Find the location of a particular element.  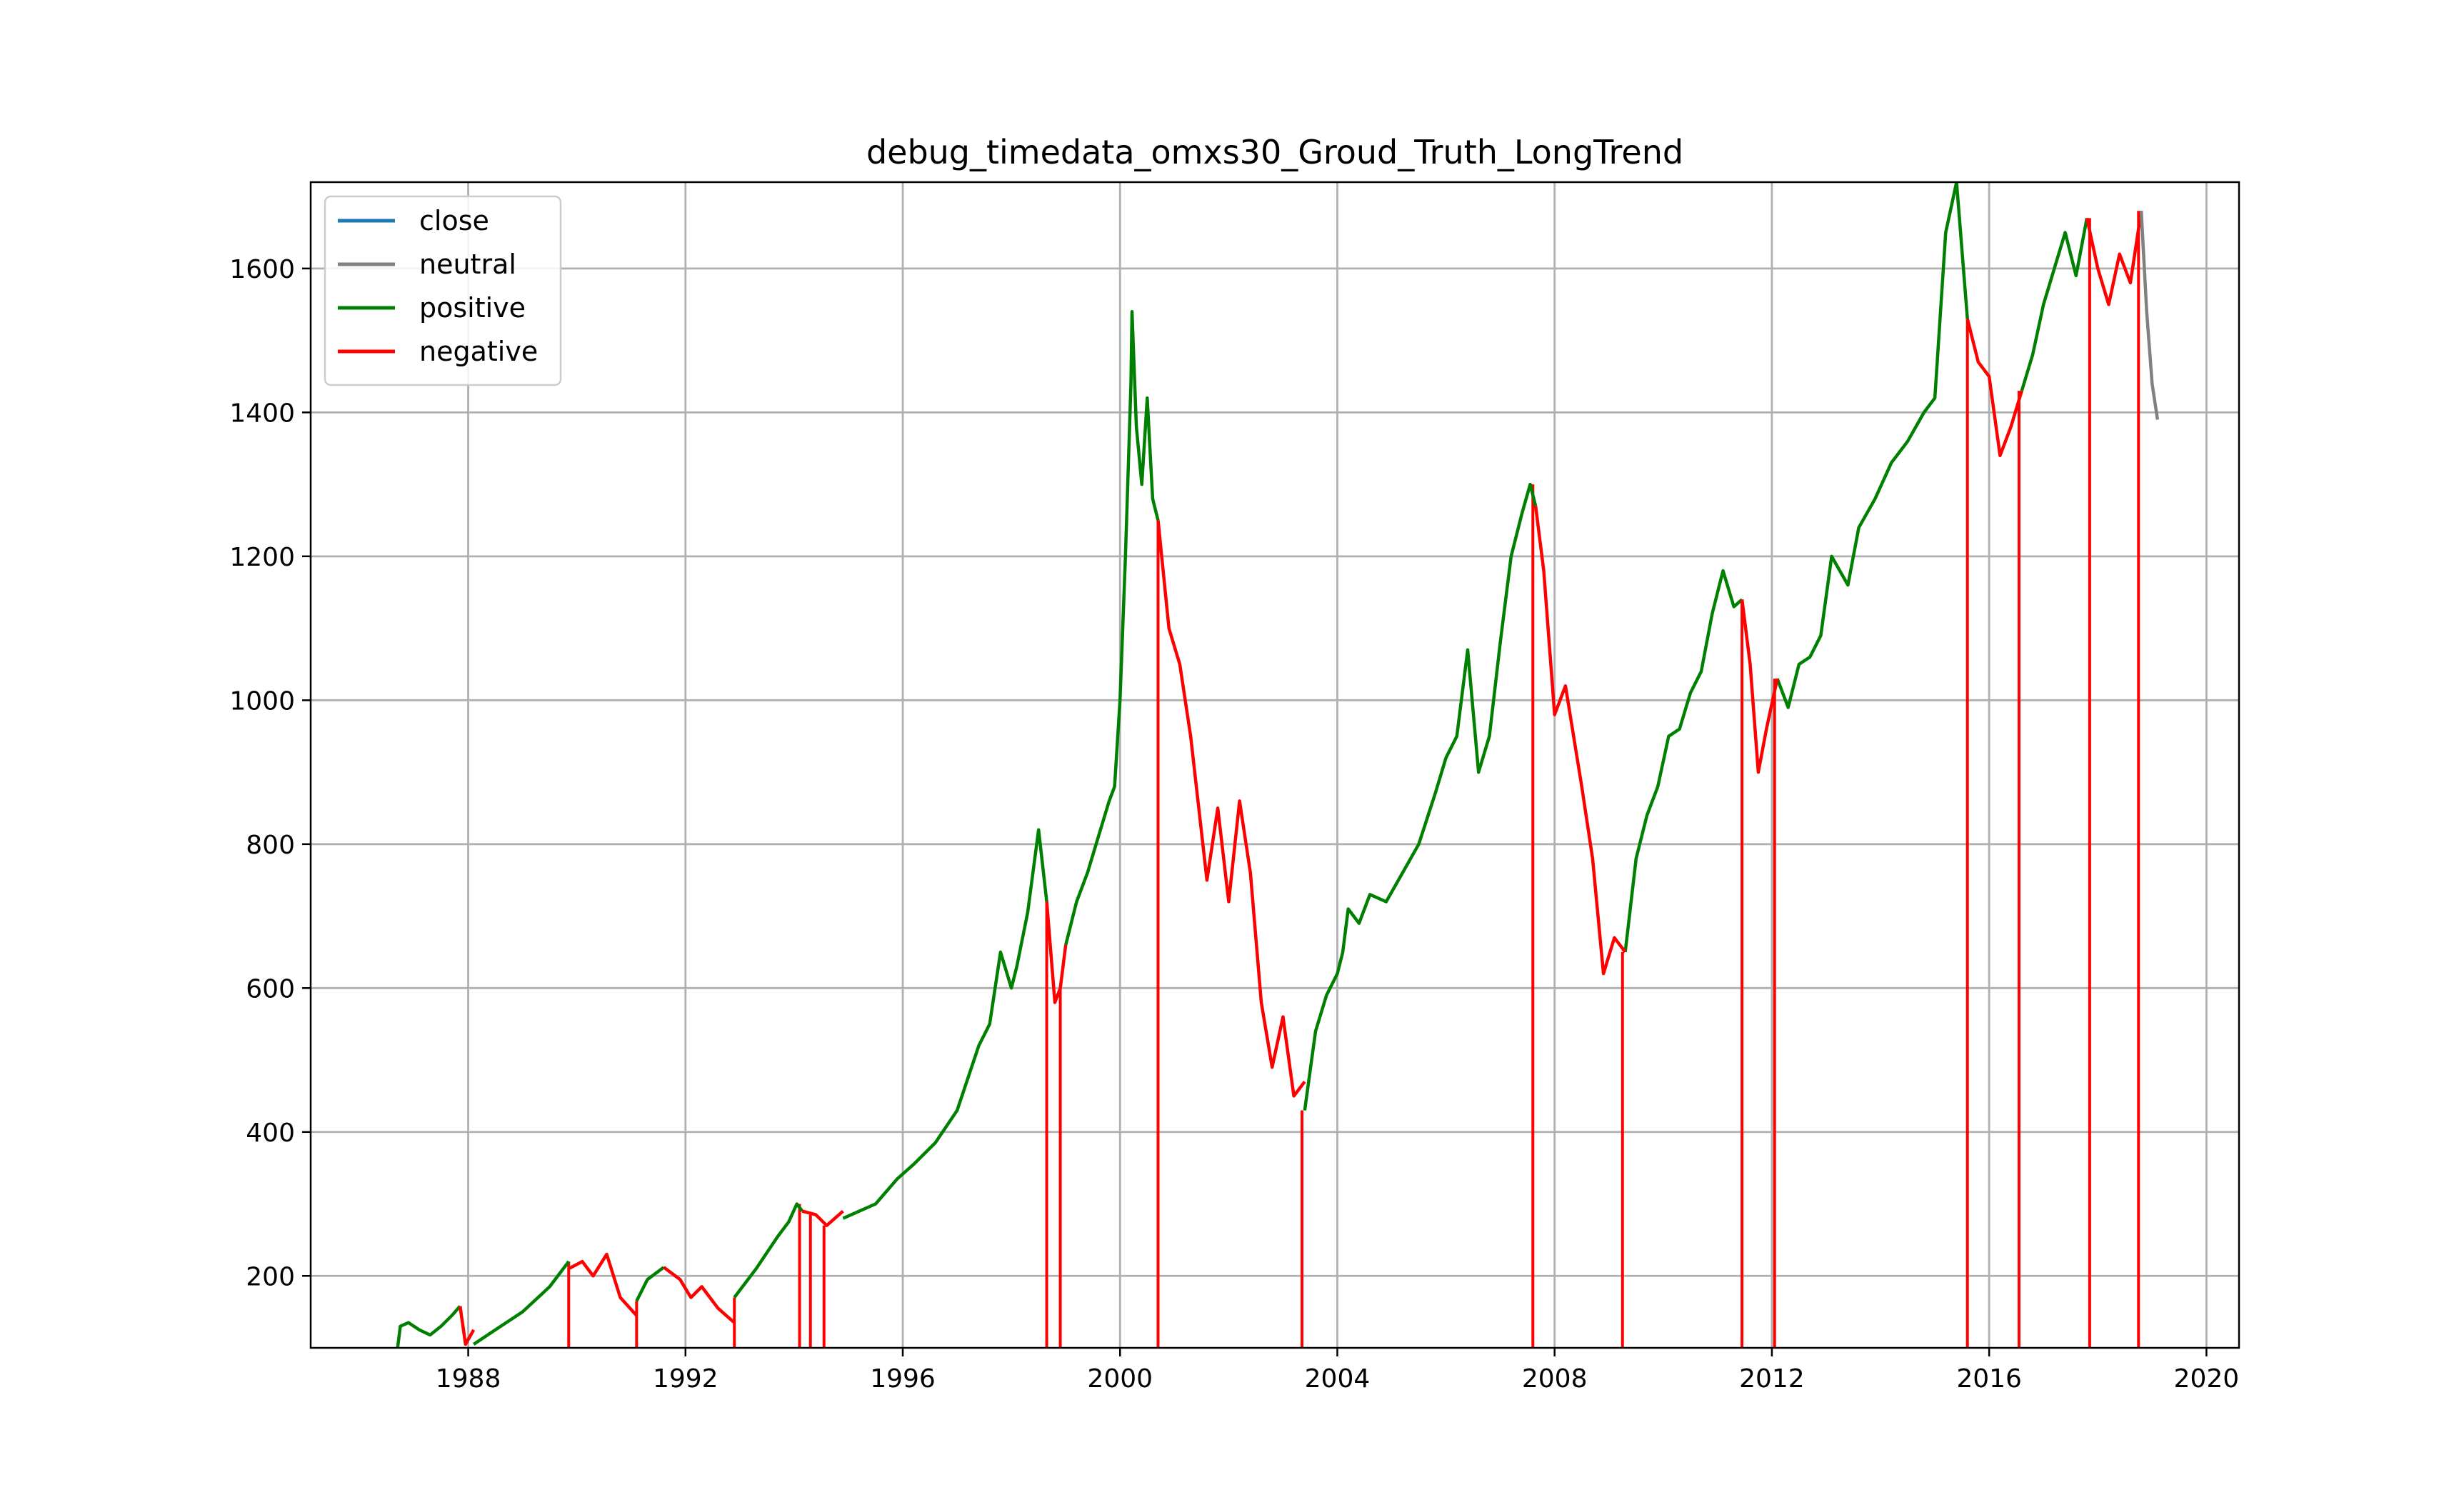

x-tick-label: 1988 is located at coordinates (468, 1379).